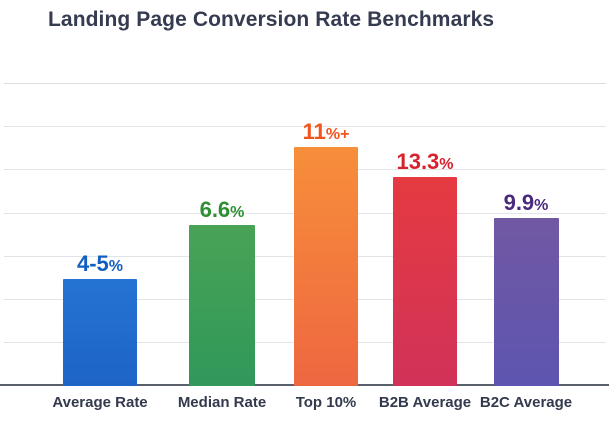  I want to click on bar-column: 4-5%, so click(100, 319).